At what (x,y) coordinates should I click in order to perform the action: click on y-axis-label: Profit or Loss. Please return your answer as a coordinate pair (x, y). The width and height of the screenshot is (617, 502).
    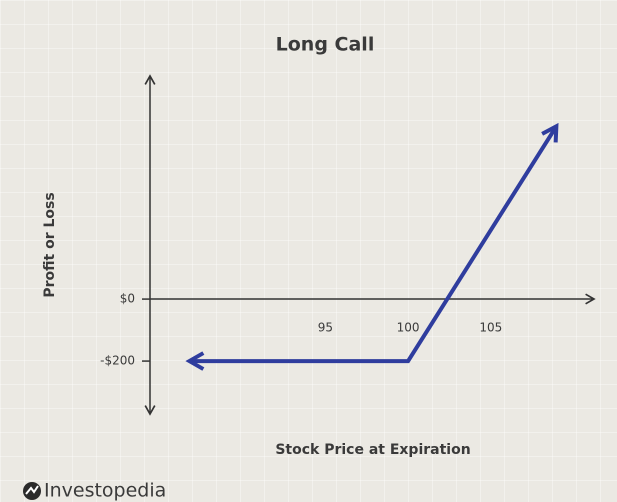
    Looking at the image, I should click on (50, 244).